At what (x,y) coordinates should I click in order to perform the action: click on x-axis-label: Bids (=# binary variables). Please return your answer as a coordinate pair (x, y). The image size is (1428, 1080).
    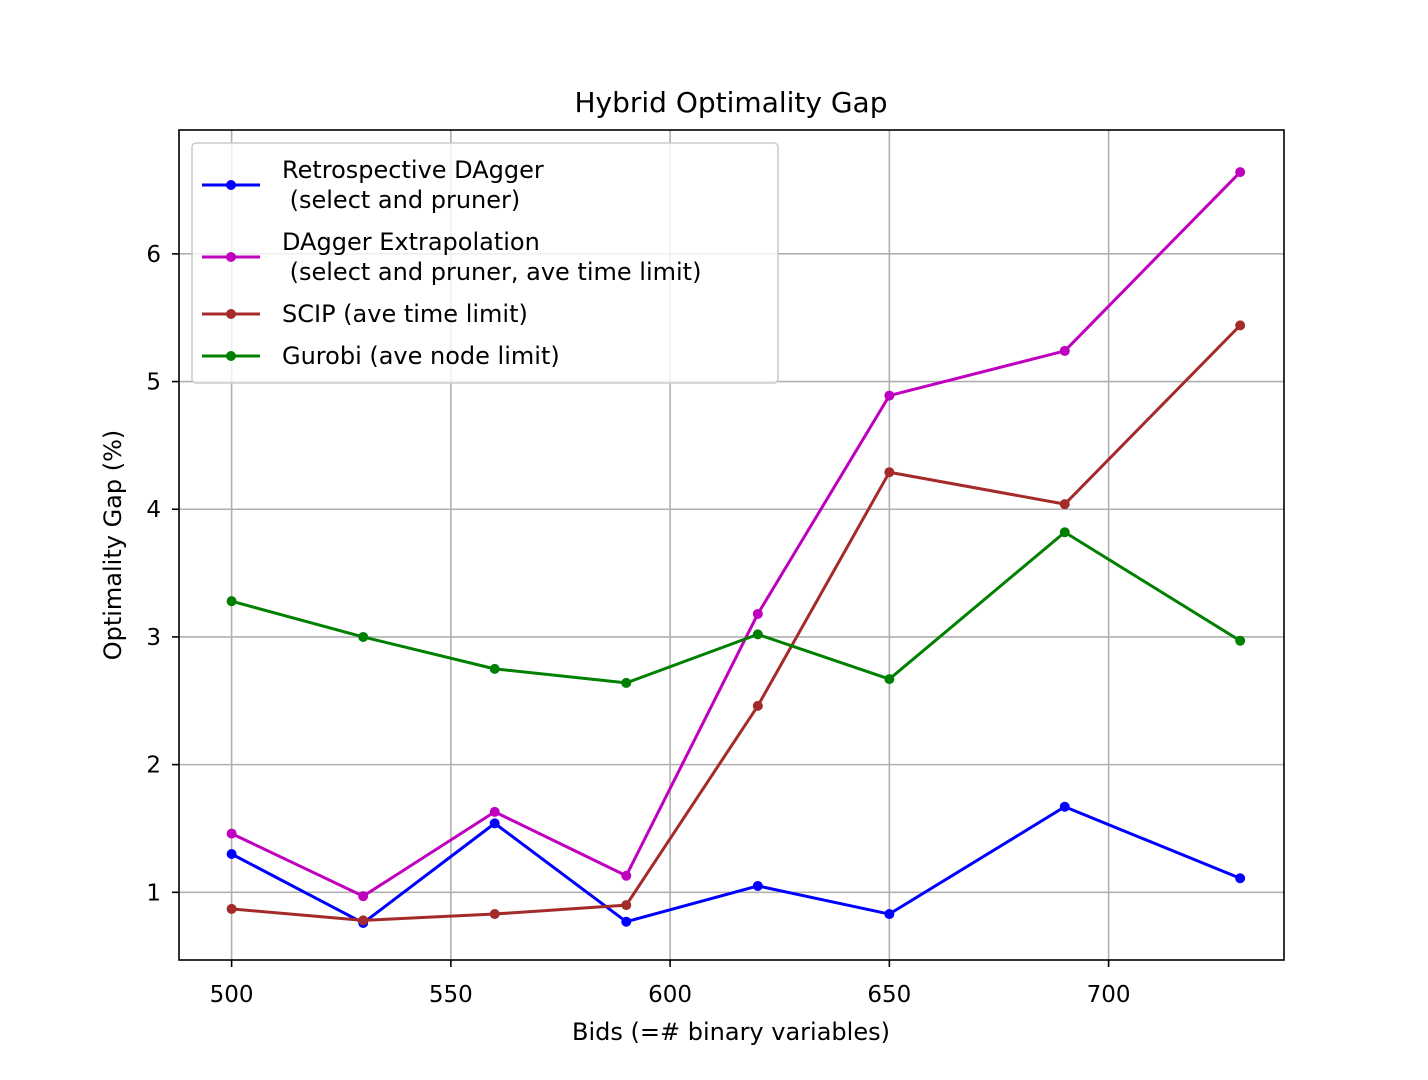
    Looking at the image, I should click on (731, 1032).